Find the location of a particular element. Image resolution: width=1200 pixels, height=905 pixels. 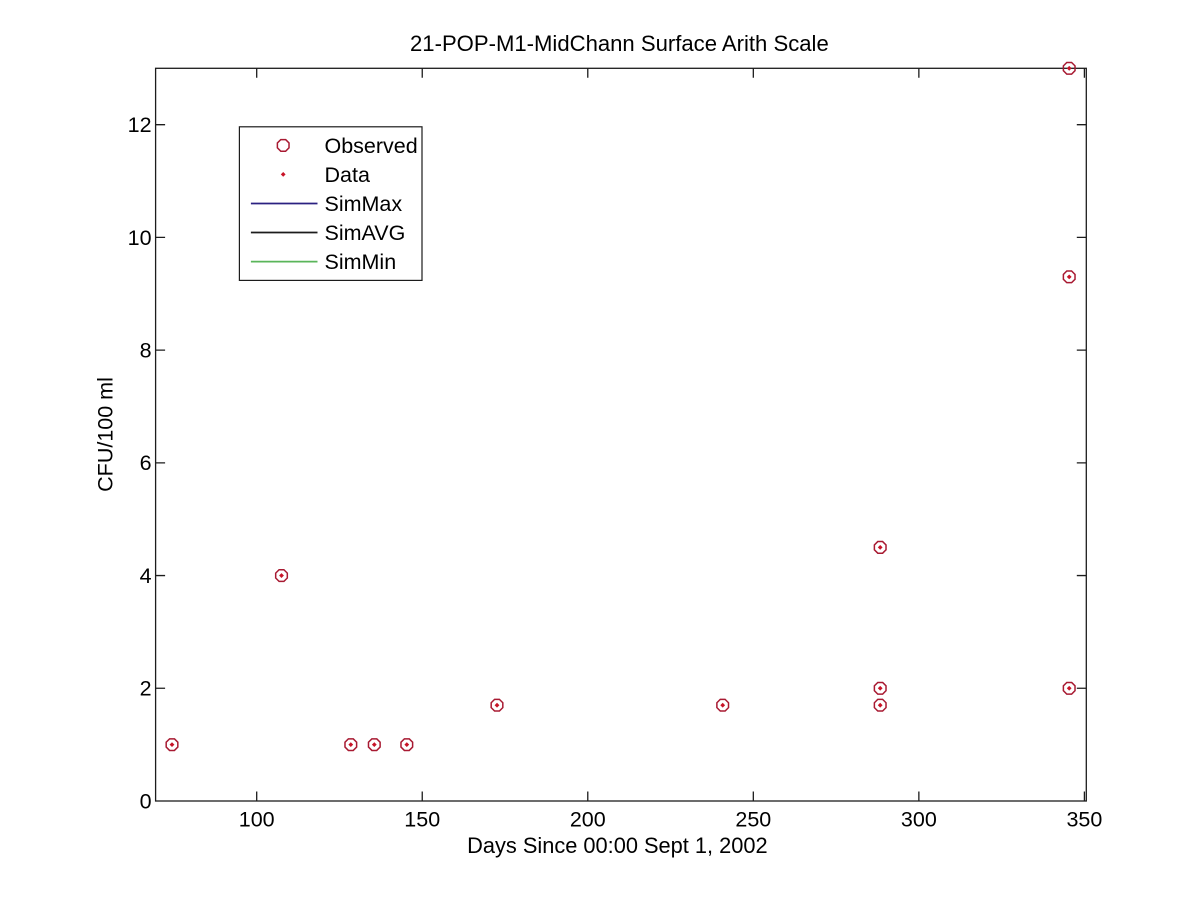

svg-text: 250 is located at coordinates (753, 820).